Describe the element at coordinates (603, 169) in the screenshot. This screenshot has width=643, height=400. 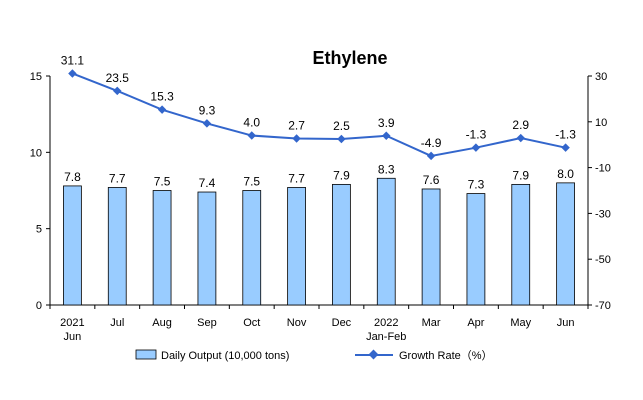
I see `y-right-tick-label: -10` at that location.